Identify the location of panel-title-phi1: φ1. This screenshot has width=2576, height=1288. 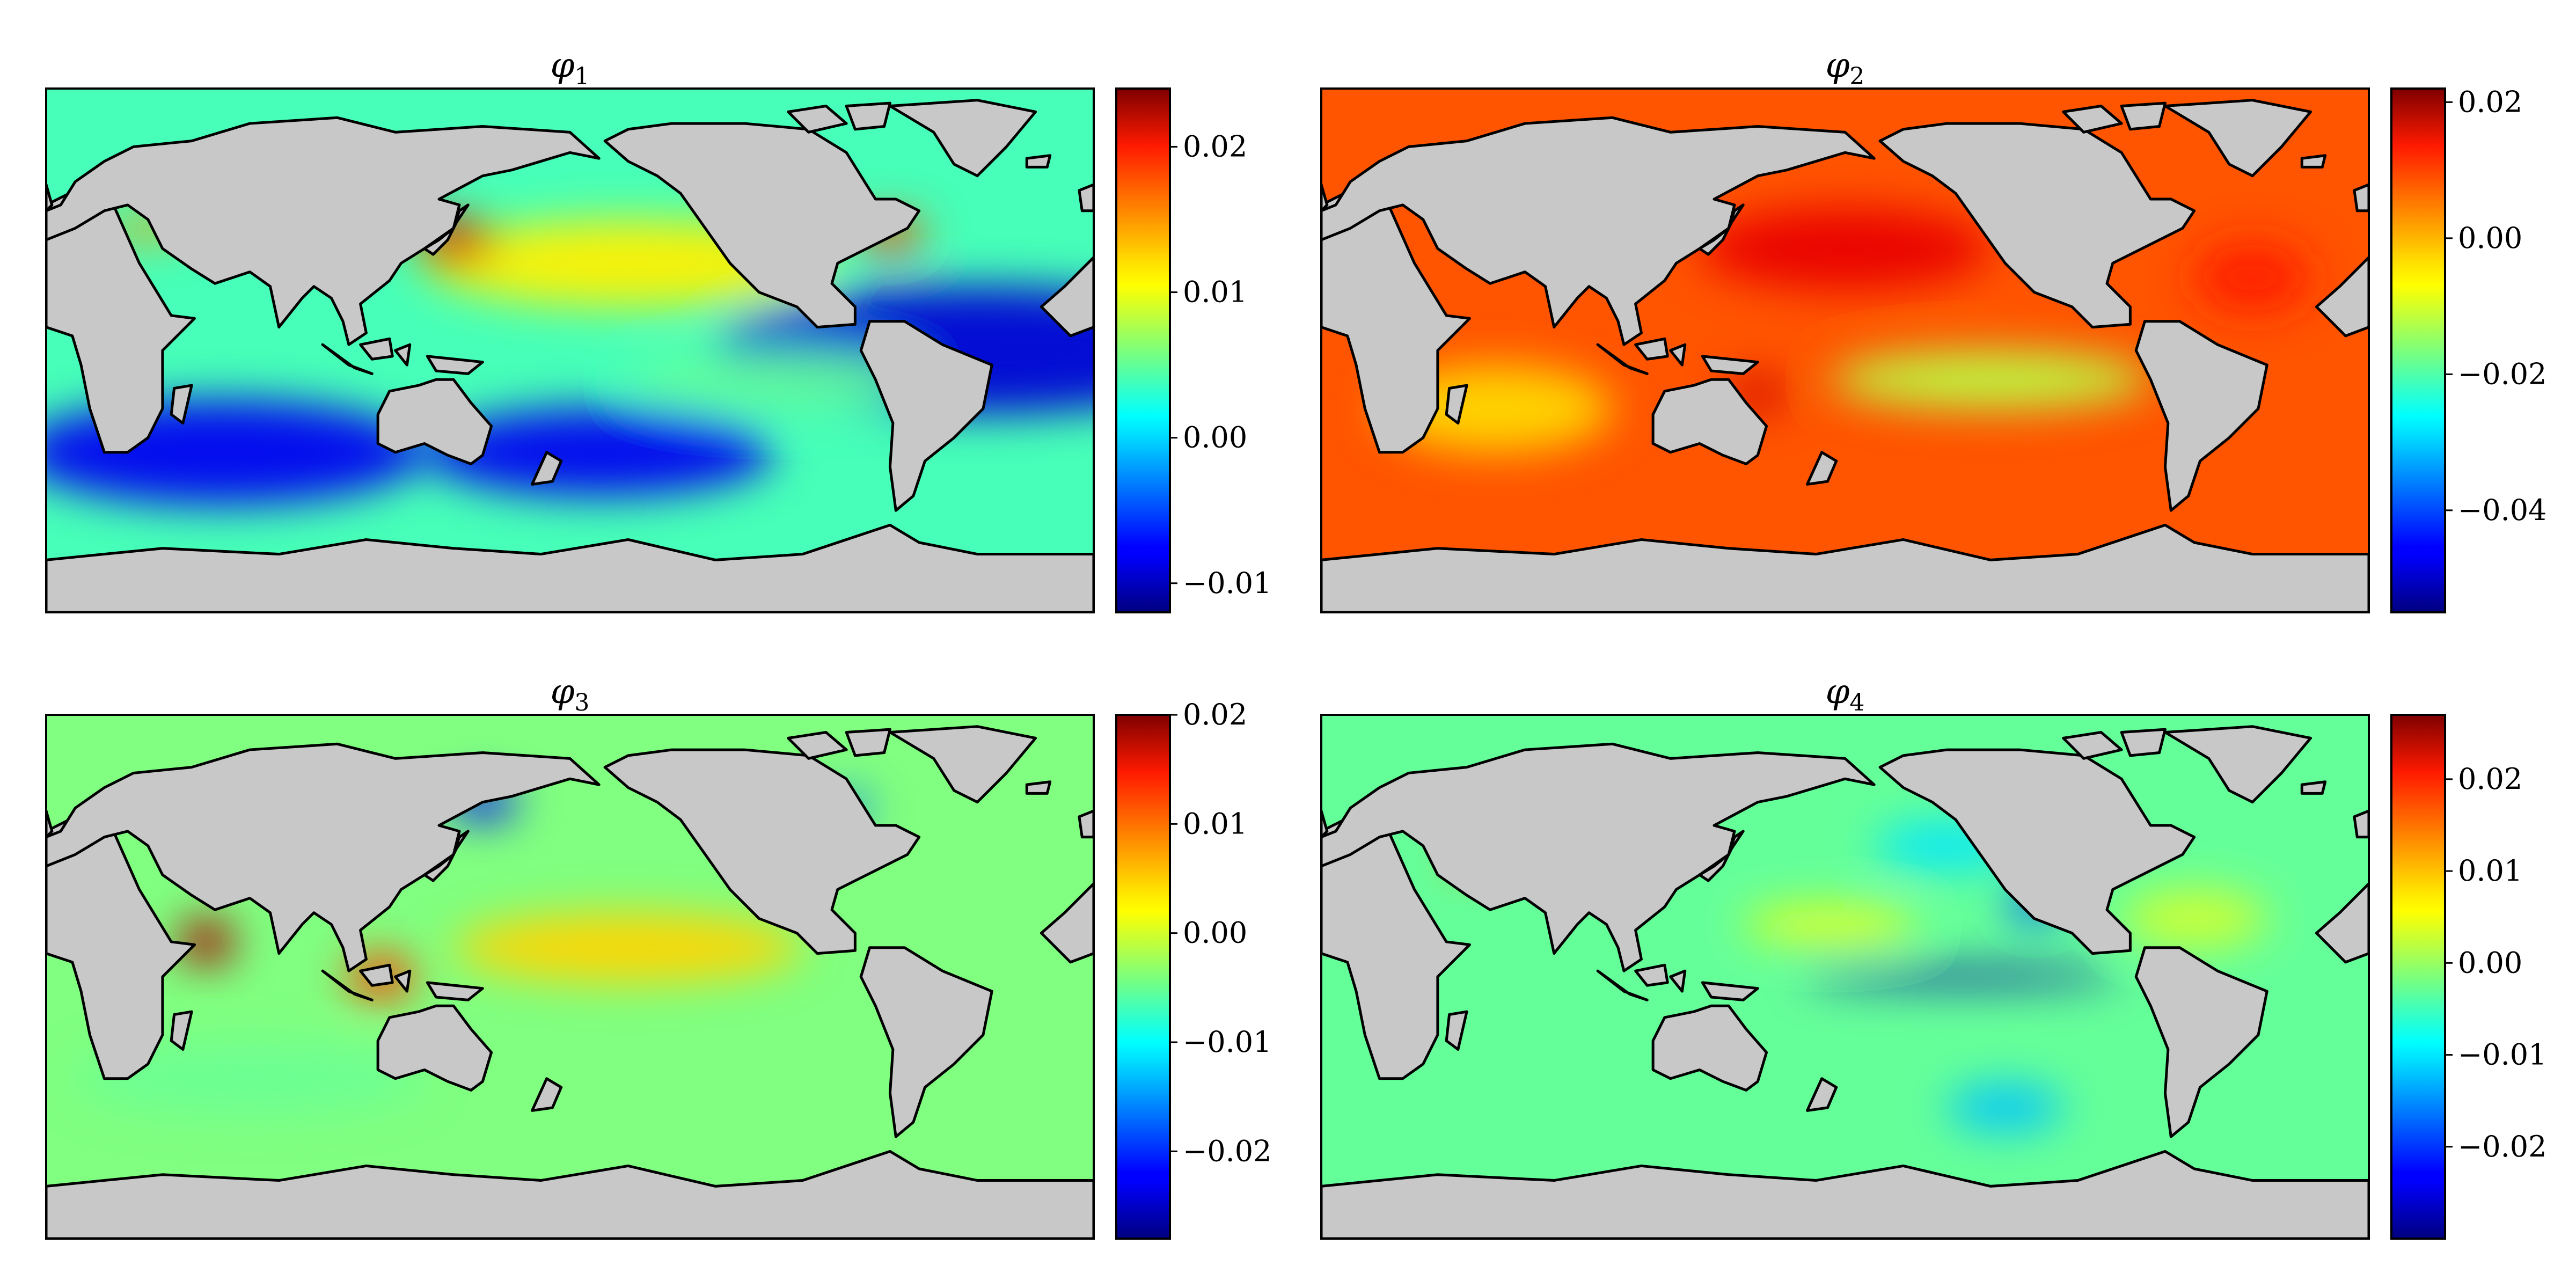
(570, 68).